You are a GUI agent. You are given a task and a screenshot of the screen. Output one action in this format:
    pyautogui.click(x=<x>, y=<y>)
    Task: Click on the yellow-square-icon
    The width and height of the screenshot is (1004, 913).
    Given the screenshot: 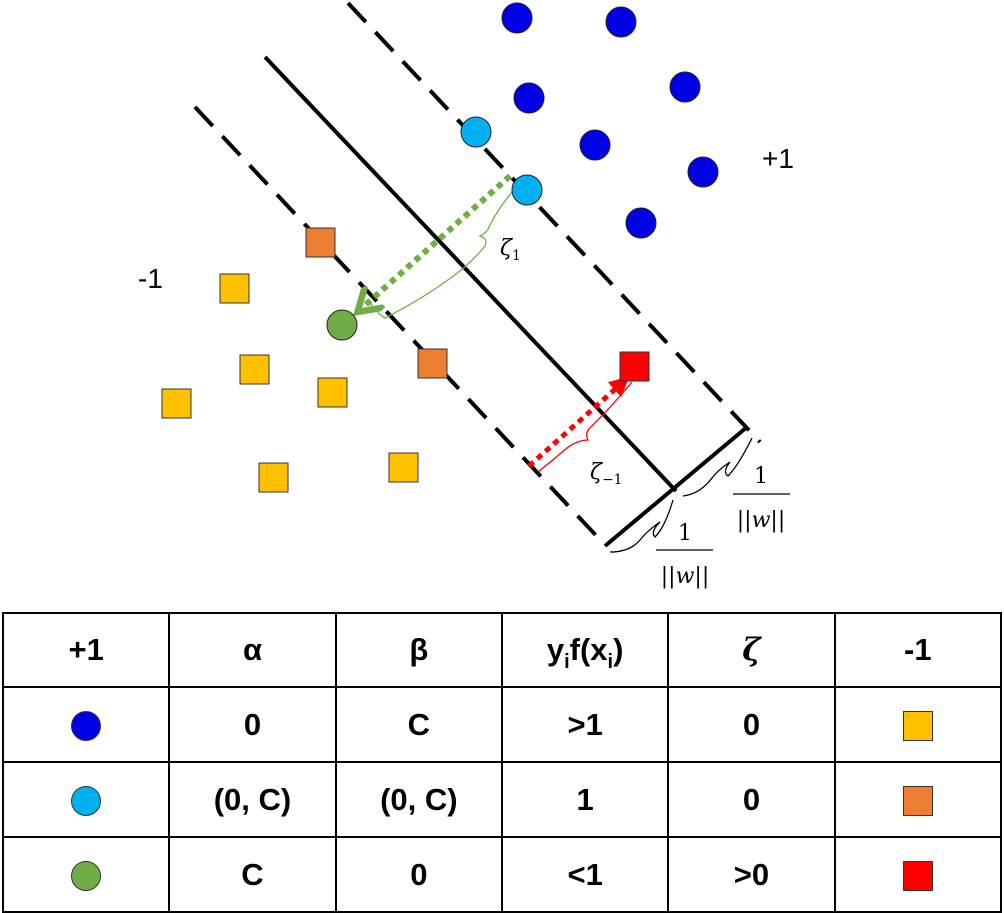 What is the action you would take?
    pyautogui.click(x=917, y=726)
    